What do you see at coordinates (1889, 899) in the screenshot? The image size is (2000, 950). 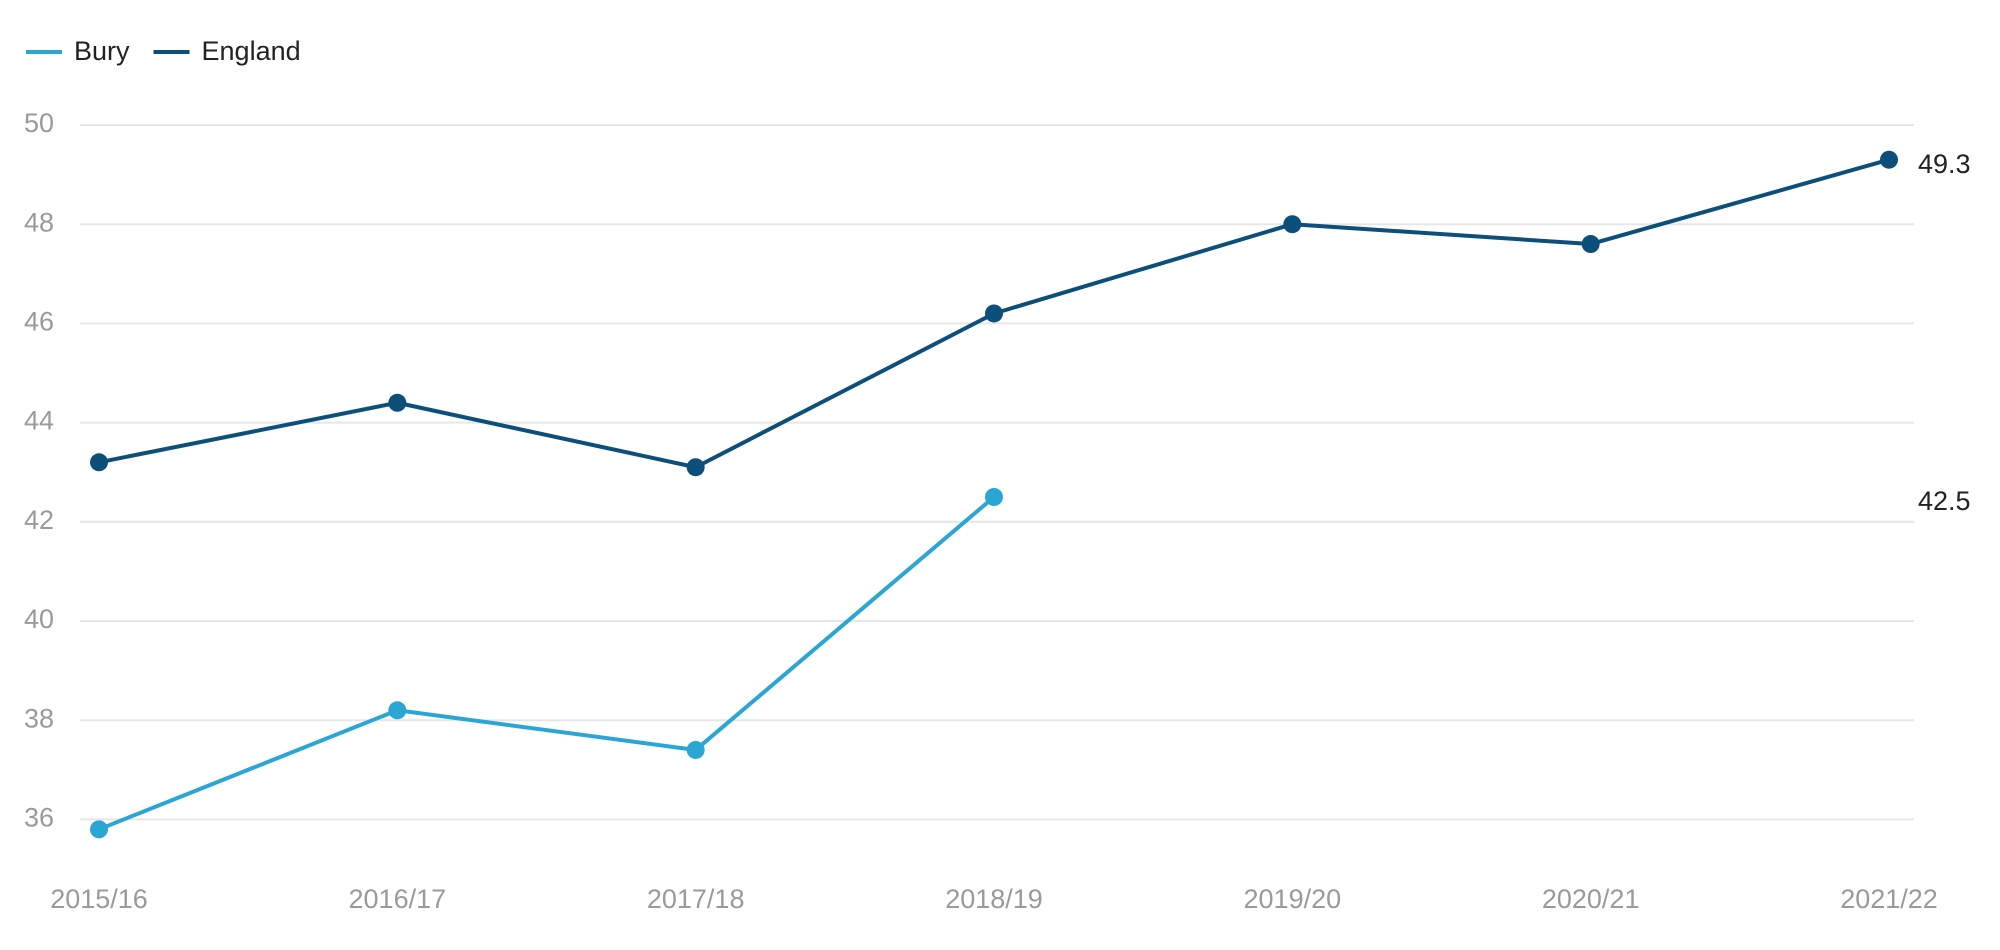 I see `x-tick-label: 2021/22` at bounding box center [1889, 899].